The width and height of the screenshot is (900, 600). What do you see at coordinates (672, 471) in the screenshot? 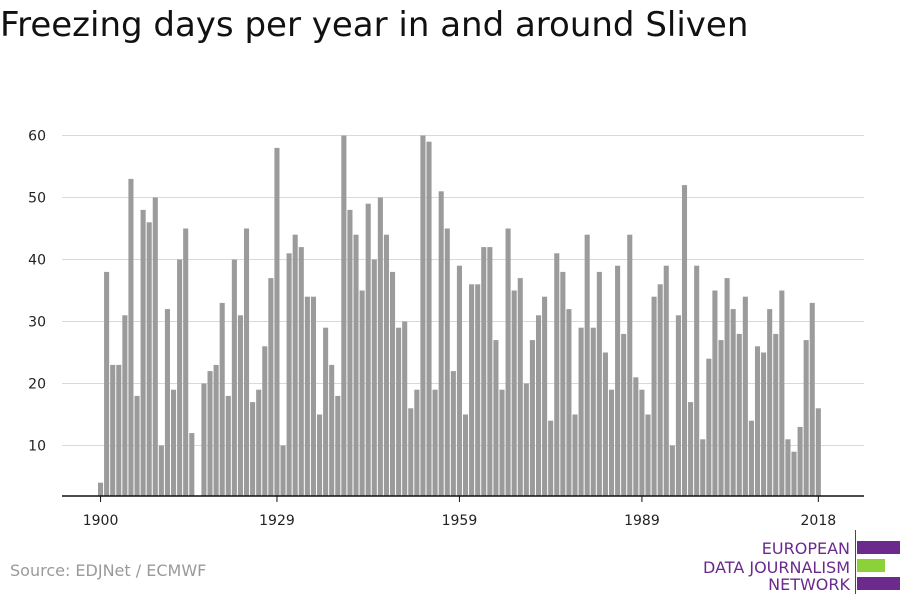
I see `bar-1994` at bounding box center [672, 471].